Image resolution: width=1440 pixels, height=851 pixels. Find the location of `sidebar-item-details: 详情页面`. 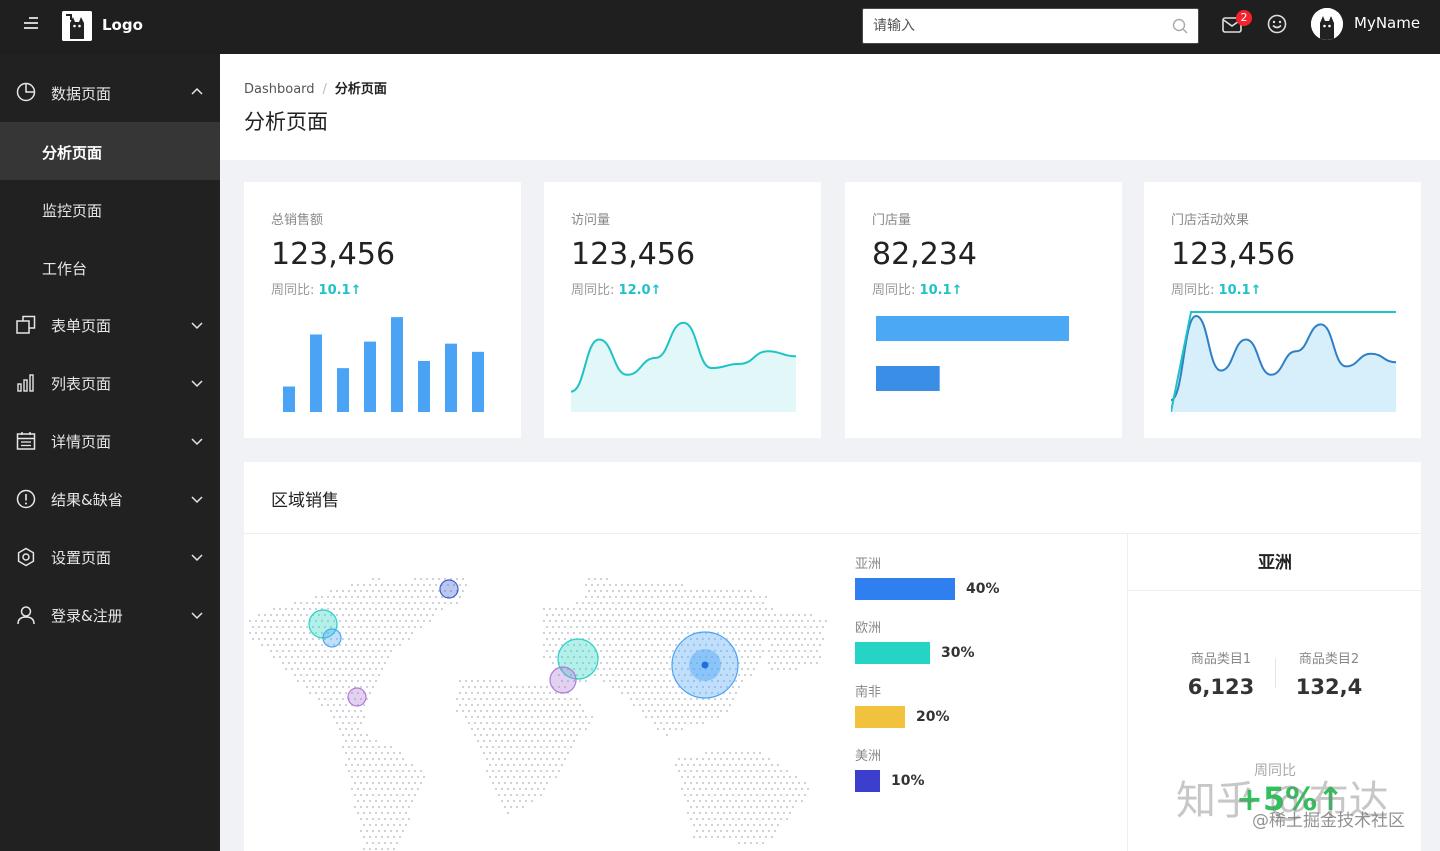

sidebar-item-details: 详情页面 is located at coordinates (110, 441).